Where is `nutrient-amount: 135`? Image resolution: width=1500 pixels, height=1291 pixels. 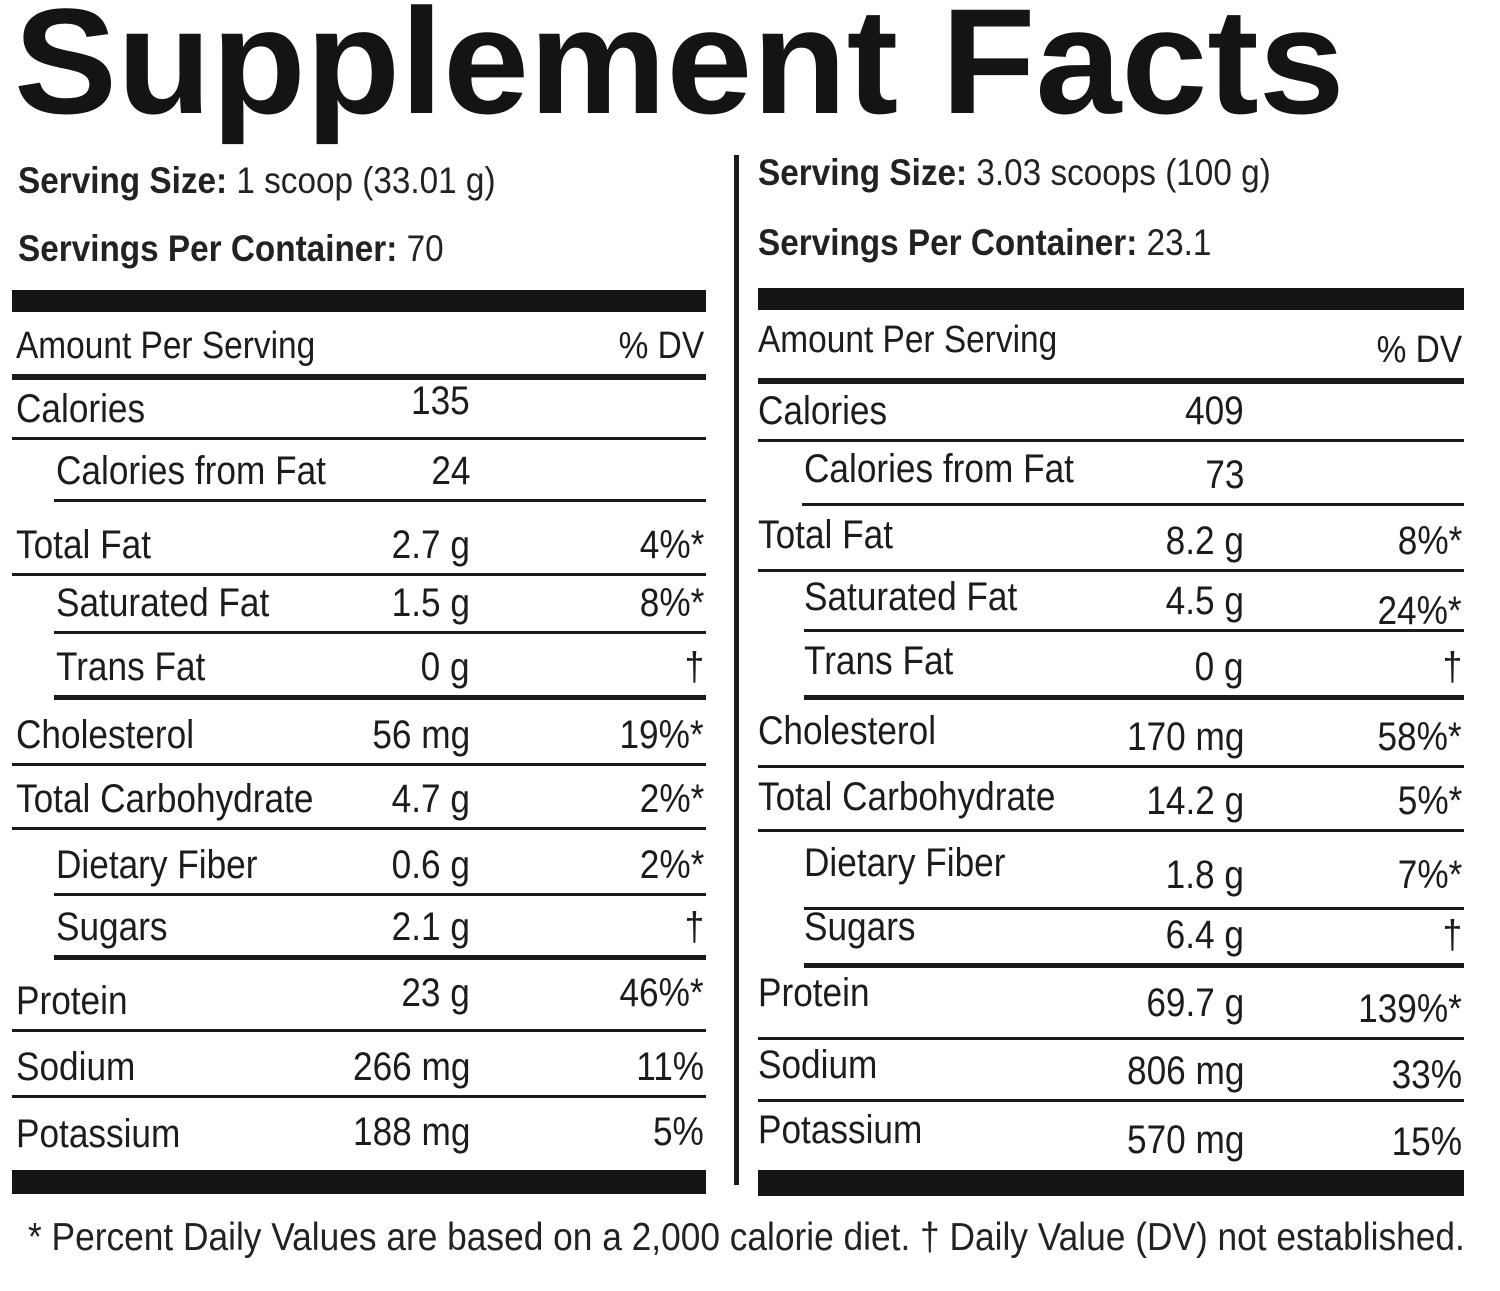
nutrient-amount: 135 is located at coordinates (440, 401).